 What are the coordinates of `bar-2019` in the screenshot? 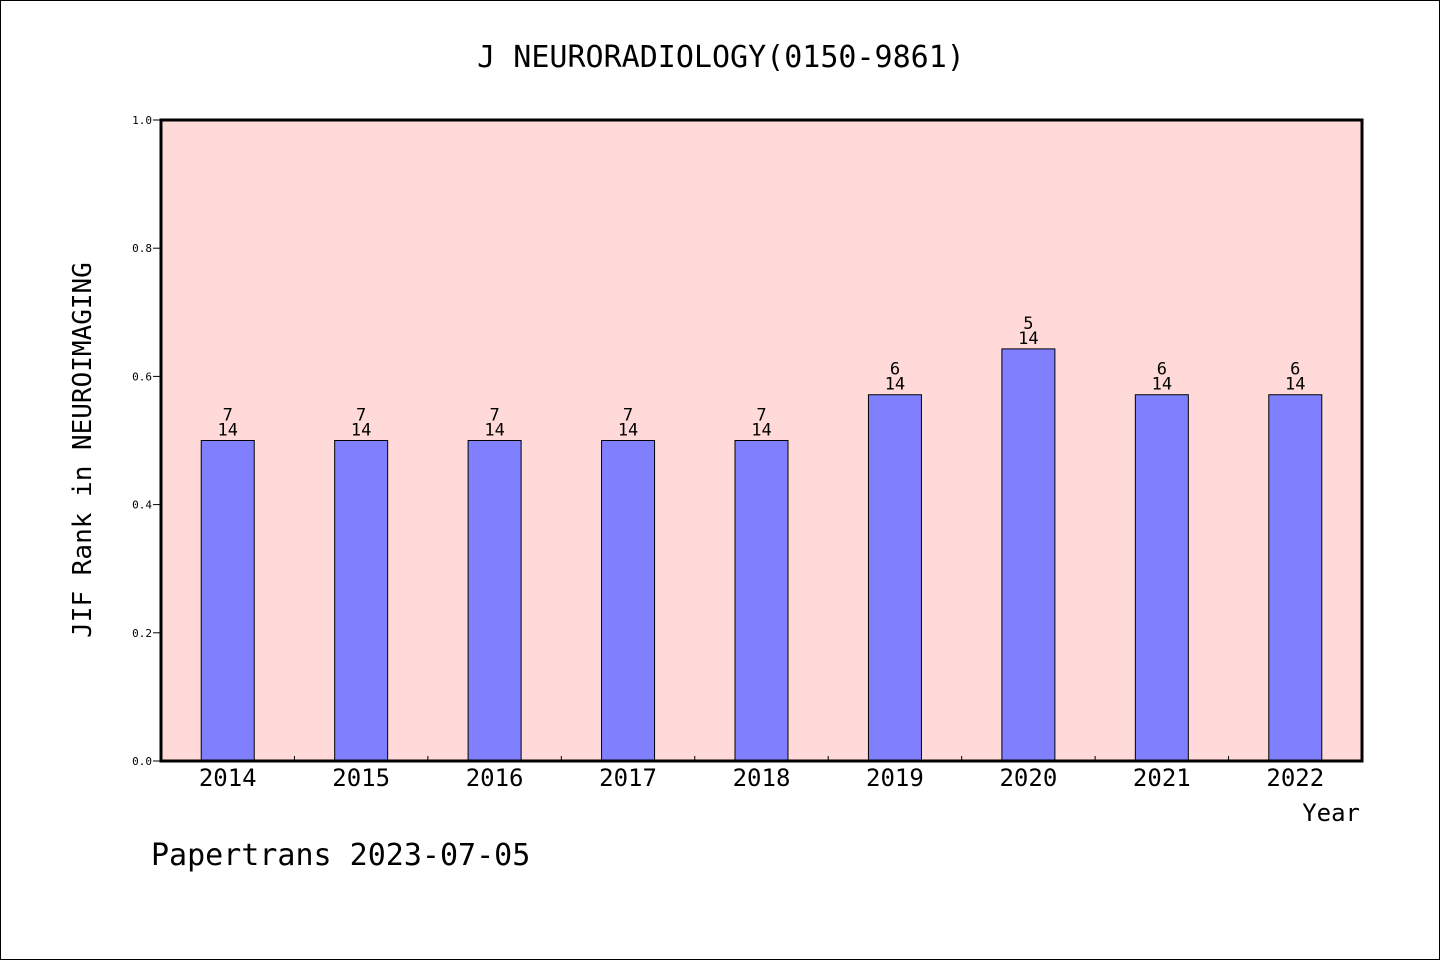 It's located at (894, 578).